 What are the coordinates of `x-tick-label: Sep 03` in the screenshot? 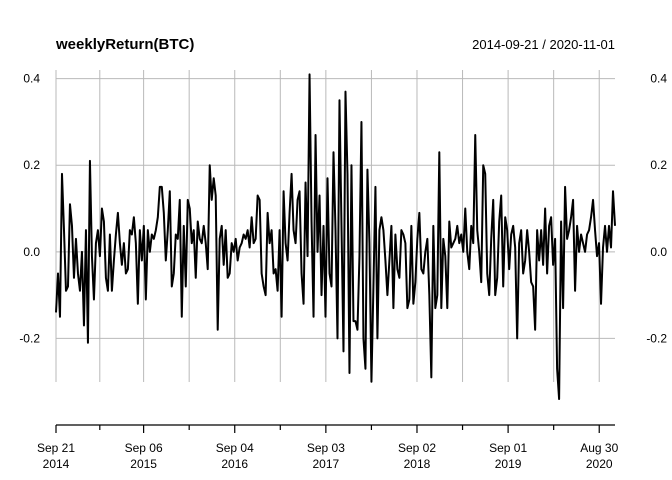 It's located at (326, 448).